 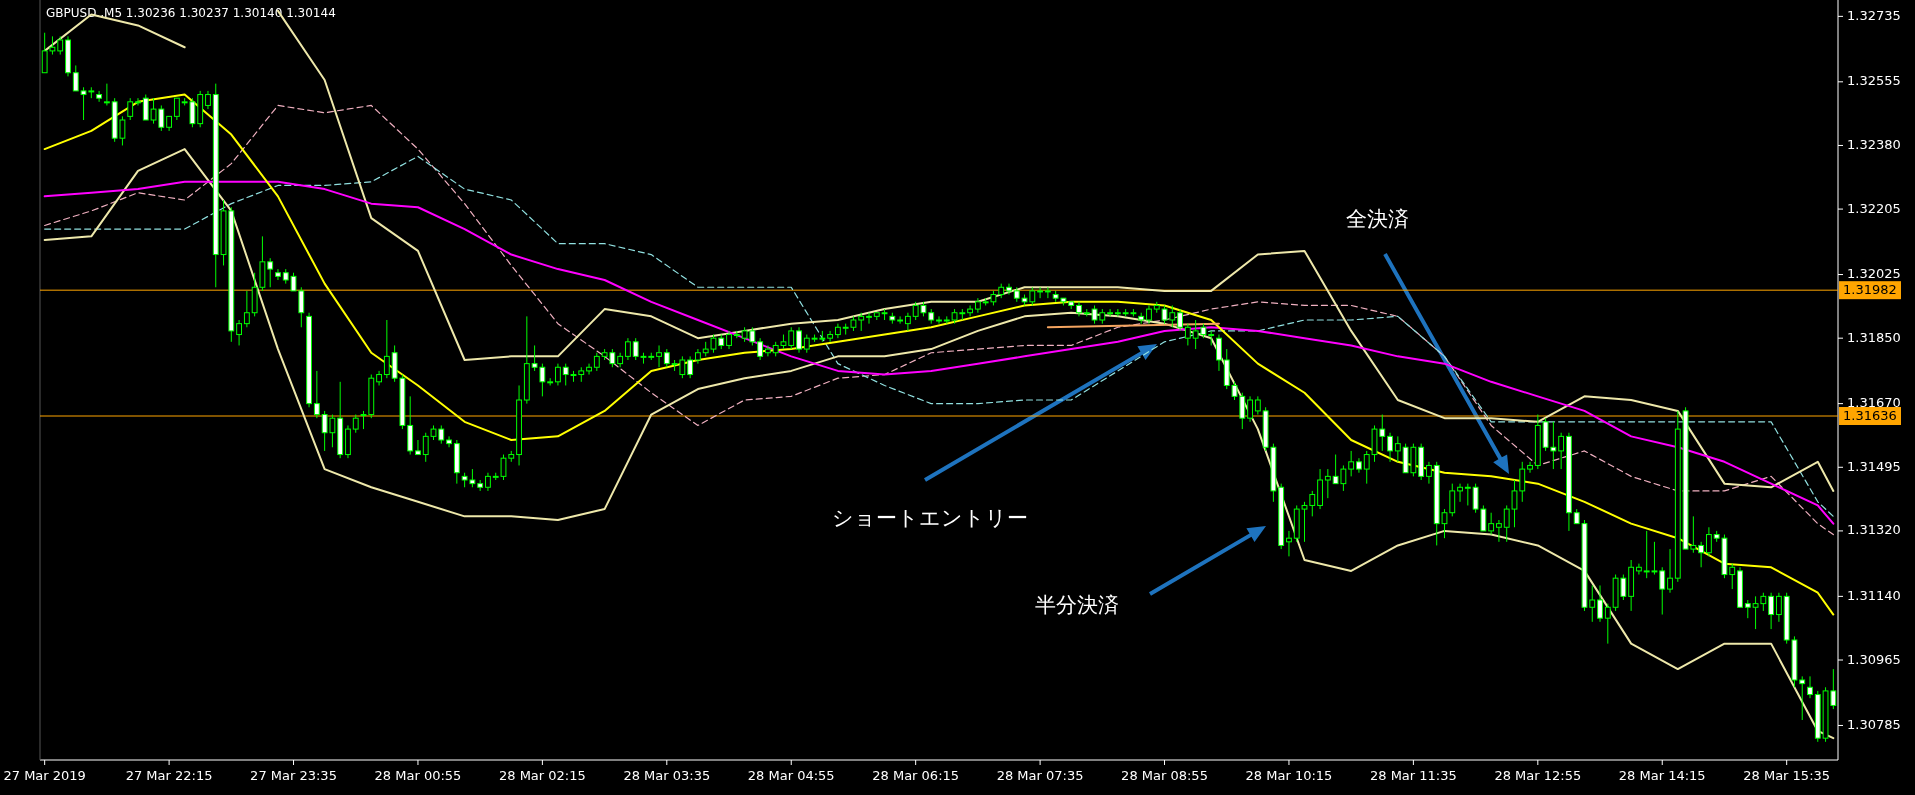 What do you see at coordinates (1077, 605) in the screenshot?
I see `annotation: 半分決済` at bounding box center [1077, 605].